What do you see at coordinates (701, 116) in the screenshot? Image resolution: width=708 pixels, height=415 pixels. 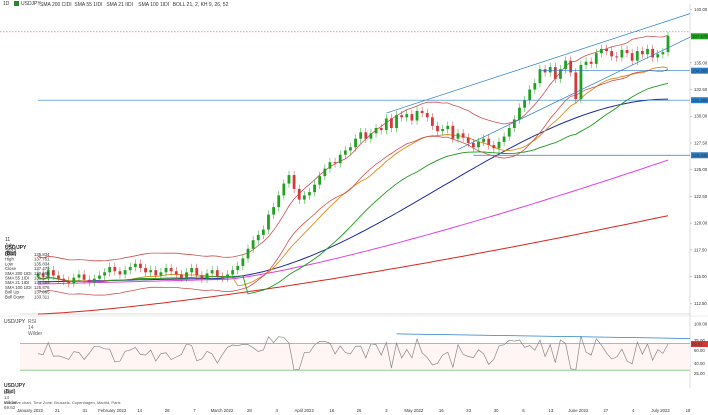 I see `y-tick-label-7: 130.00` at bounding box center [701, 116].